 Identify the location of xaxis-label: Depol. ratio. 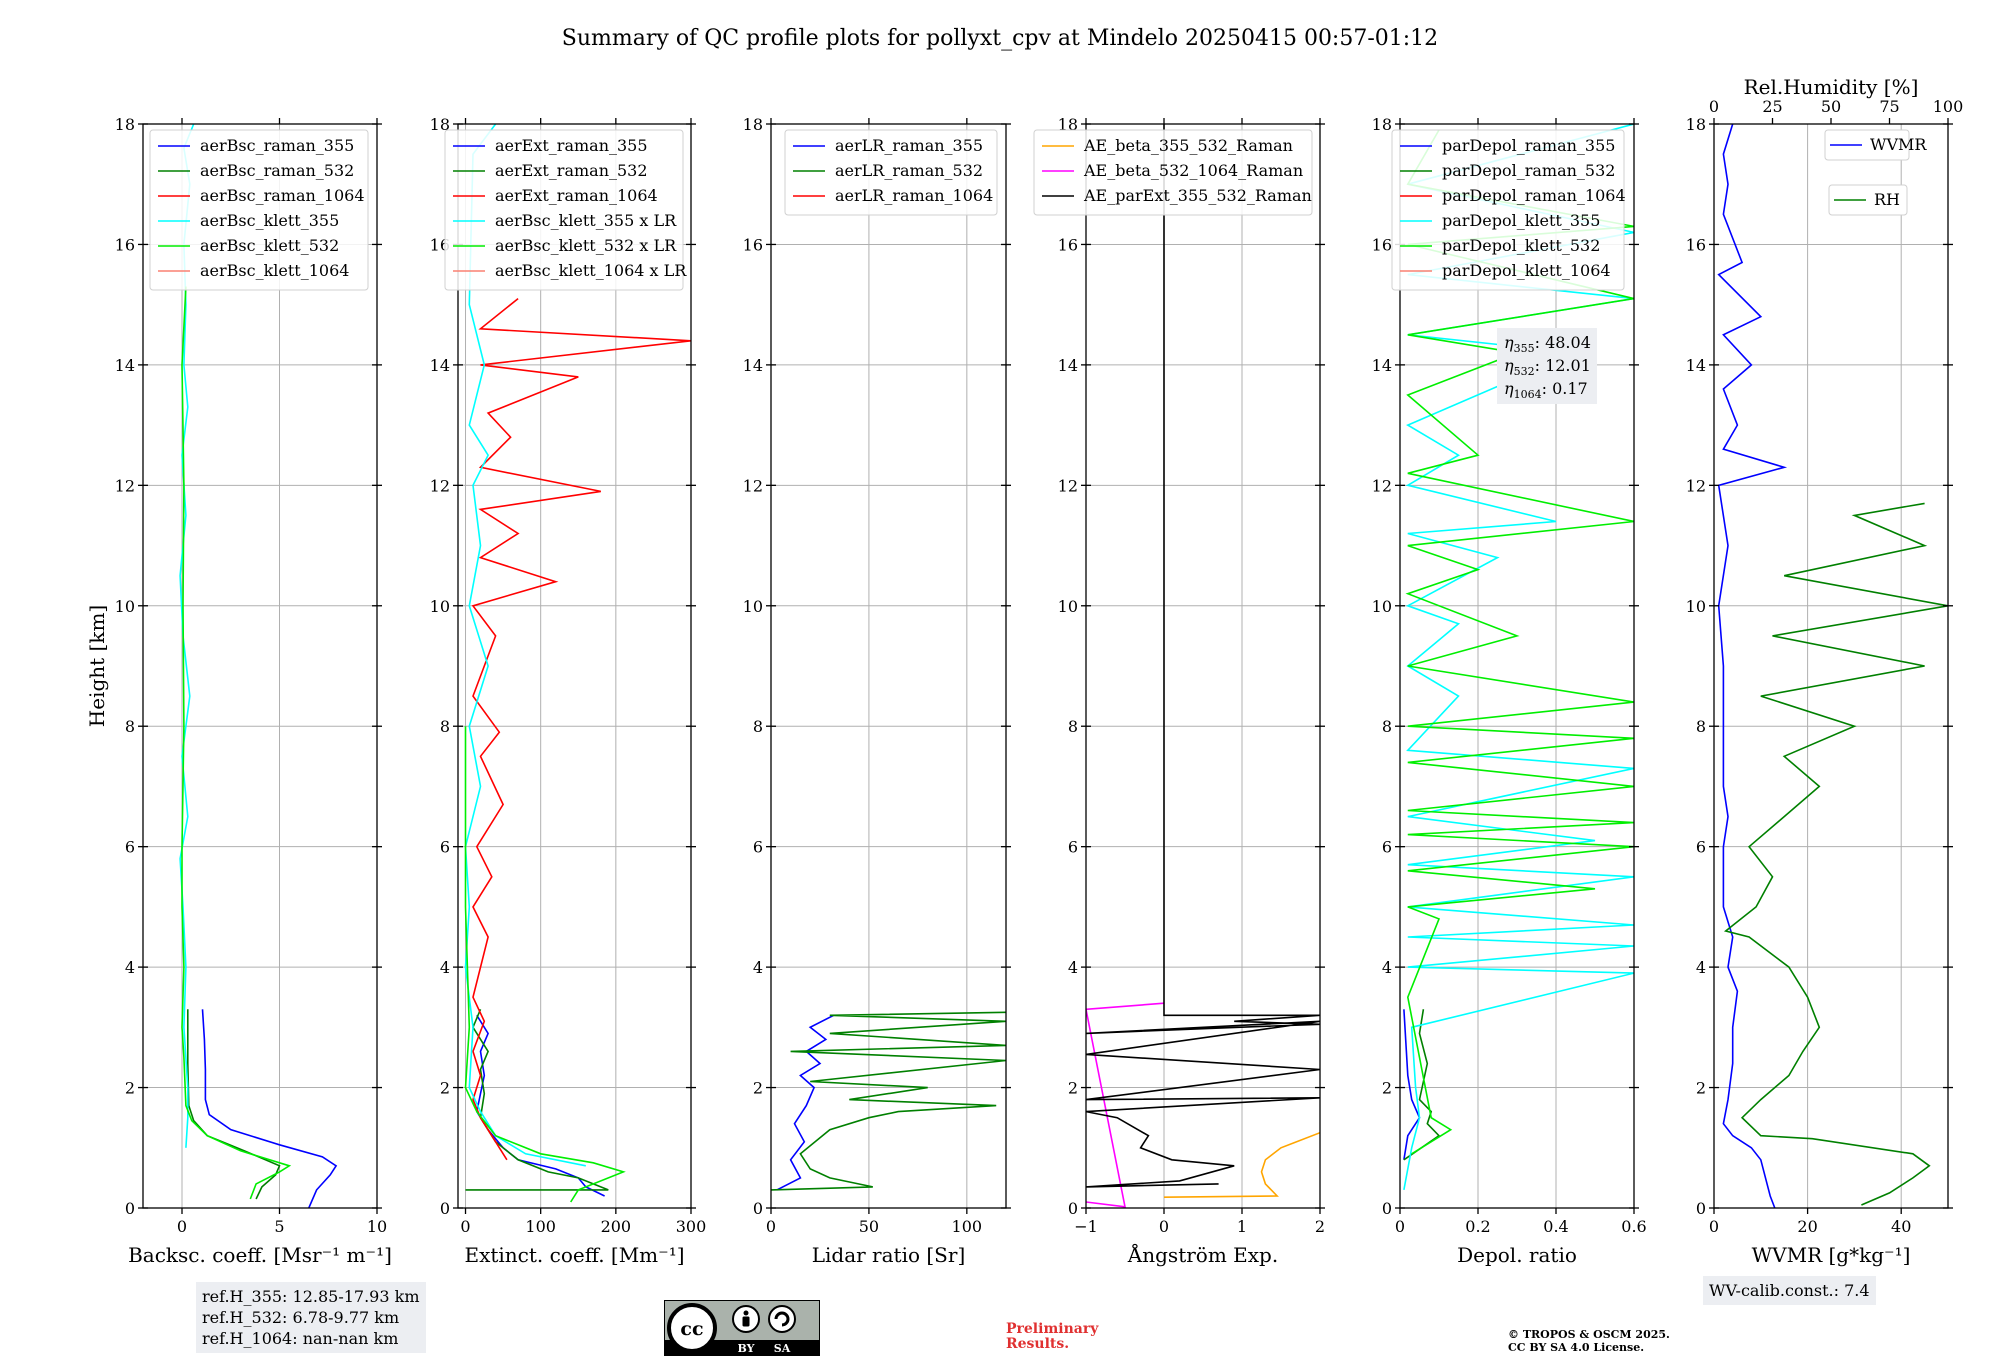
(1517, 1255).